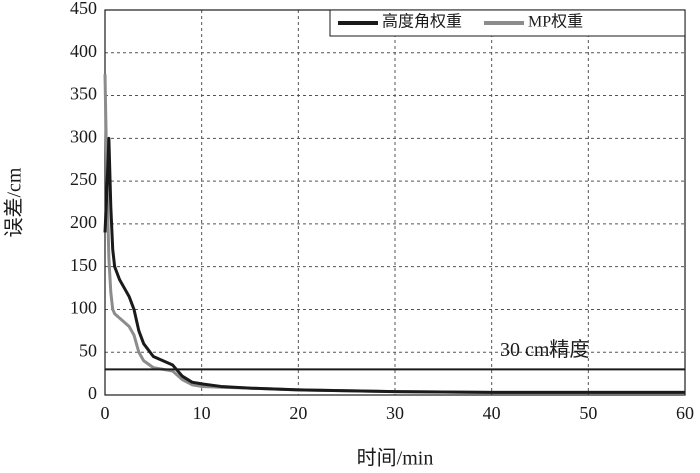 Image resolution: width=700 pixels, height=473 pixels. What do you see at coordinates (492, 413) in the screenshot?
I see `x-tick-label: 40` at bounding box center [492, 413].